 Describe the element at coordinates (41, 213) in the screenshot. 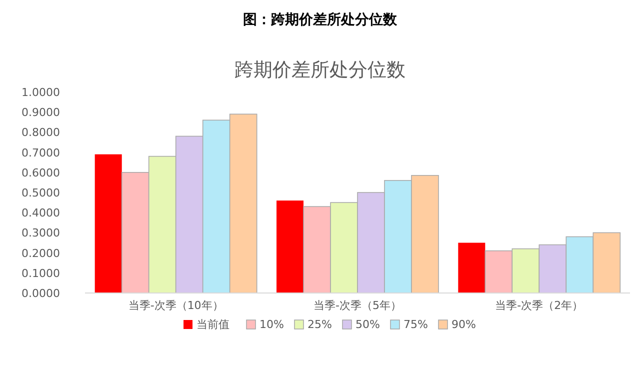

I see `y-tick-label: 0.4000` at that location.